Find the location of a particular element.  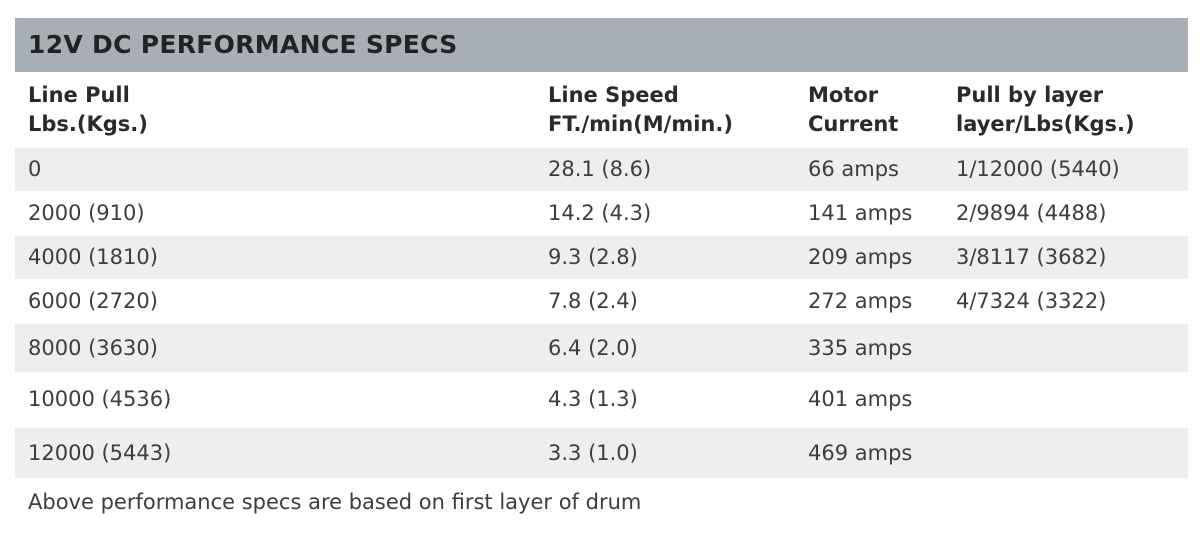

table-cell: 141 amps is located at coordinates (860, 213).